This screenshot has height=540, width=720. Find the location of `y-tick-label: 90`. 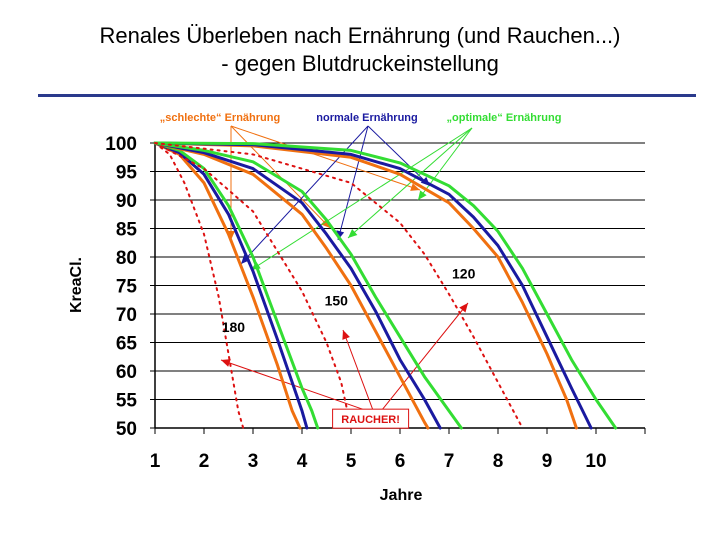

y-tick-label: 90 is located at coordinates (126, 201).